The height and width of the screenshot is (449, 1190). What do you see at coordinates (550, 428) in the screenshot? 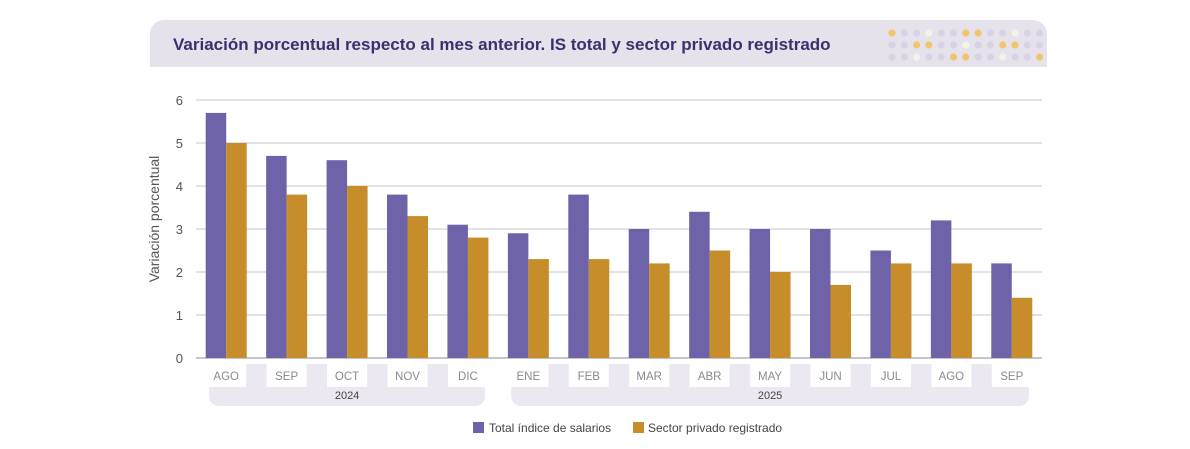
I see `legend-label-total: Total índice de salarios` at bounding box center [550, 428].